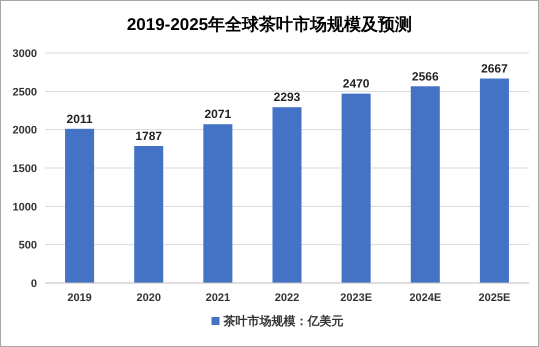 The image size is (539, 347). I want to click on x-tick-label: 2024E, so click(425, 298).